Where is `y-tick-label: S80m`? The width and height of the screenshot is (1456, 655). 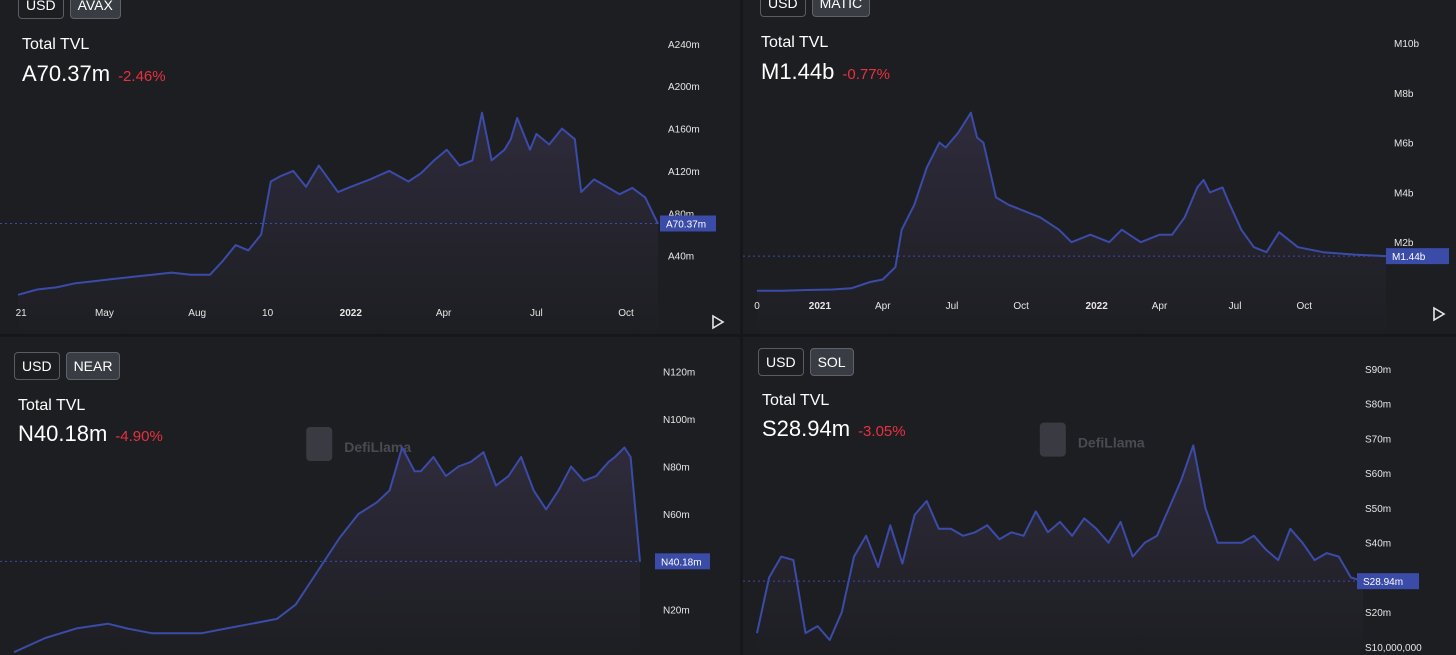 y-tick-label: S80m is located at coordinates (1378, 405).